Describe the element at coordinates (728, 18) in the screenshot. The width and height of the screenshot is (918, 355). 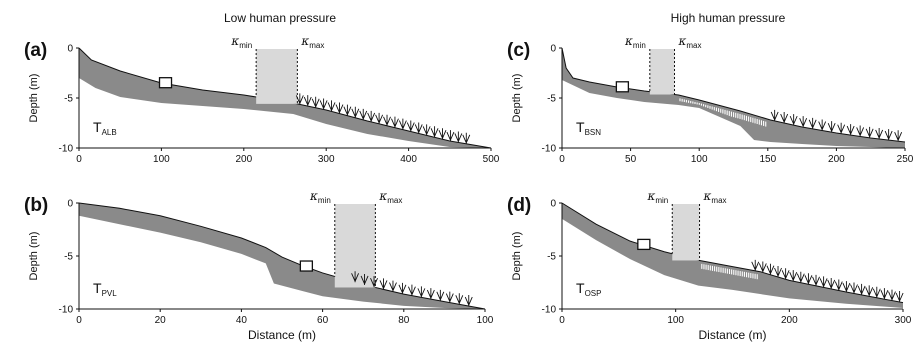
I see `col-title-right: High human pressure` at that location.